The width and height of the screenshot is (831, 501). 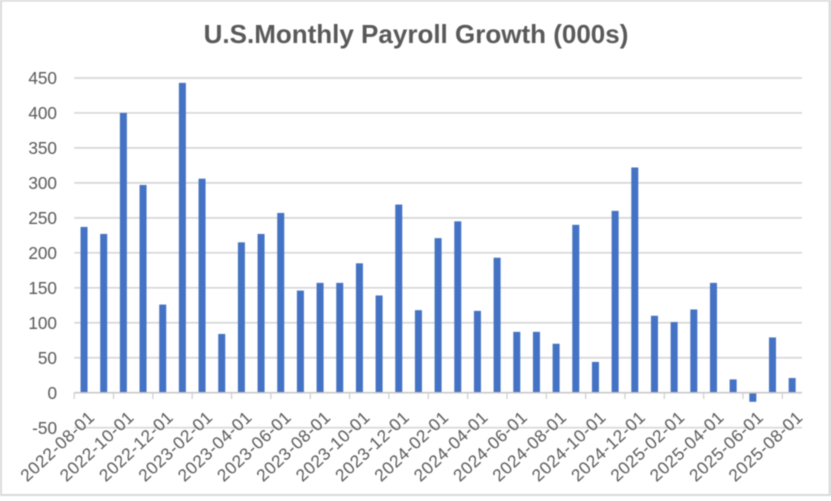 What do you see at coordinates (42, 148) in the screenshot?
I see `svg-text: 350` at bounding box center [42, 148].